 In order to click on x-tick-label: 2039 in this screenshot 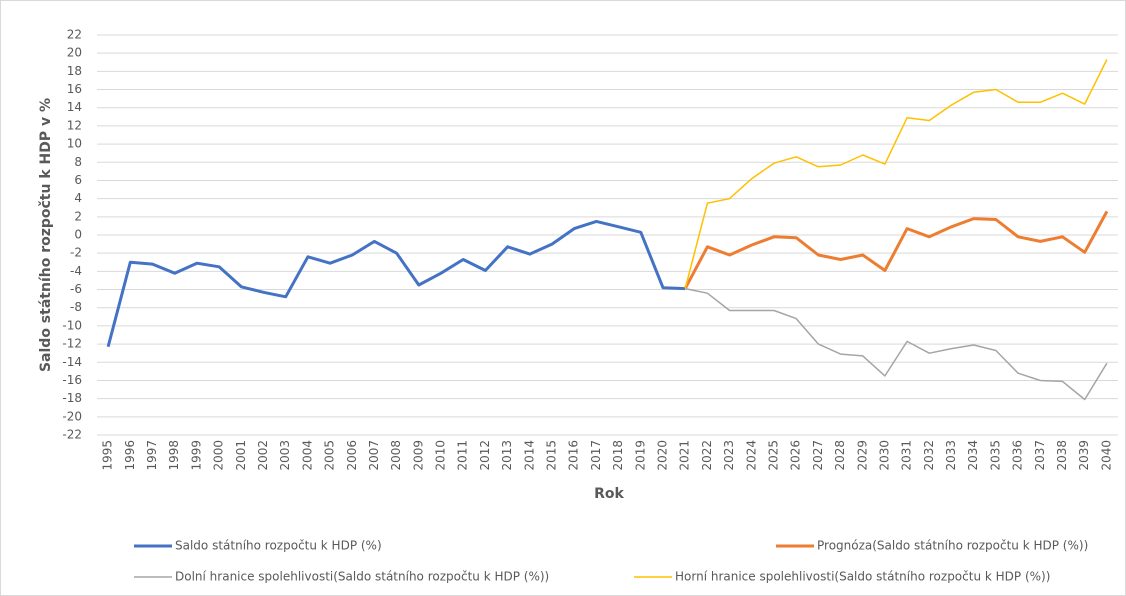, I will do `click(1084, 455)`.